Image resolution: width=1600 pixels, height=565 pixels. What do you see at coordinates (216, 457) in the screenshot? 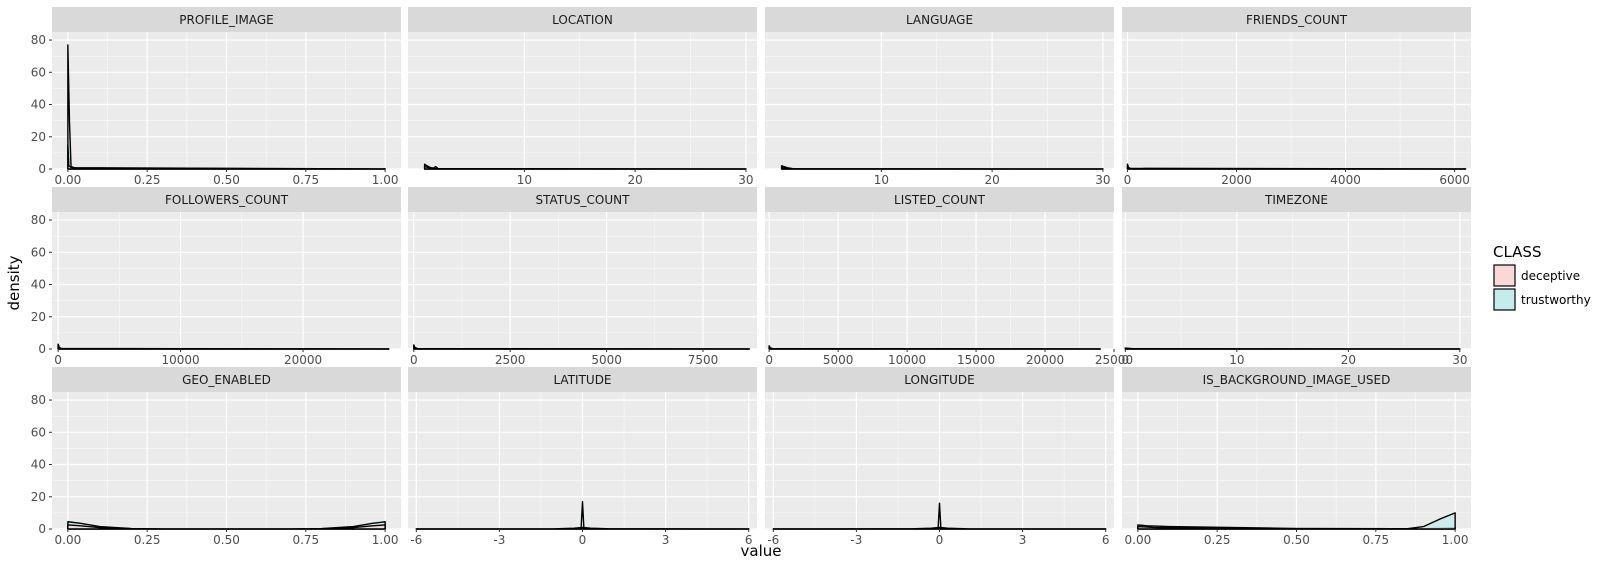
I see `facet-panel: GEO_ENABLED 0.00 0.25 0.50 0.75 1.00 0 20 40 60 80` at bounding box center [216, 457].